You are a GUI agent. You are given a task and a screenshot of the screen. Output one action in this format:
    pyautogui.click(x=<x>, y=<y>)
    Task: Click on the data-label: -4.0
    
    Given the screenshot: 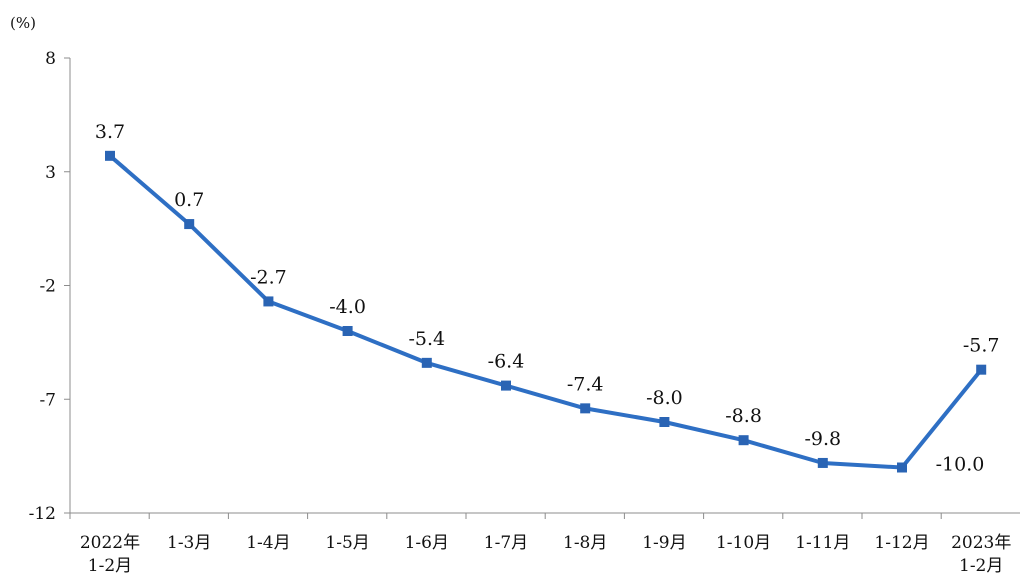 What is the action you would take?
    pyautogui.click(x=347, y=307)
    